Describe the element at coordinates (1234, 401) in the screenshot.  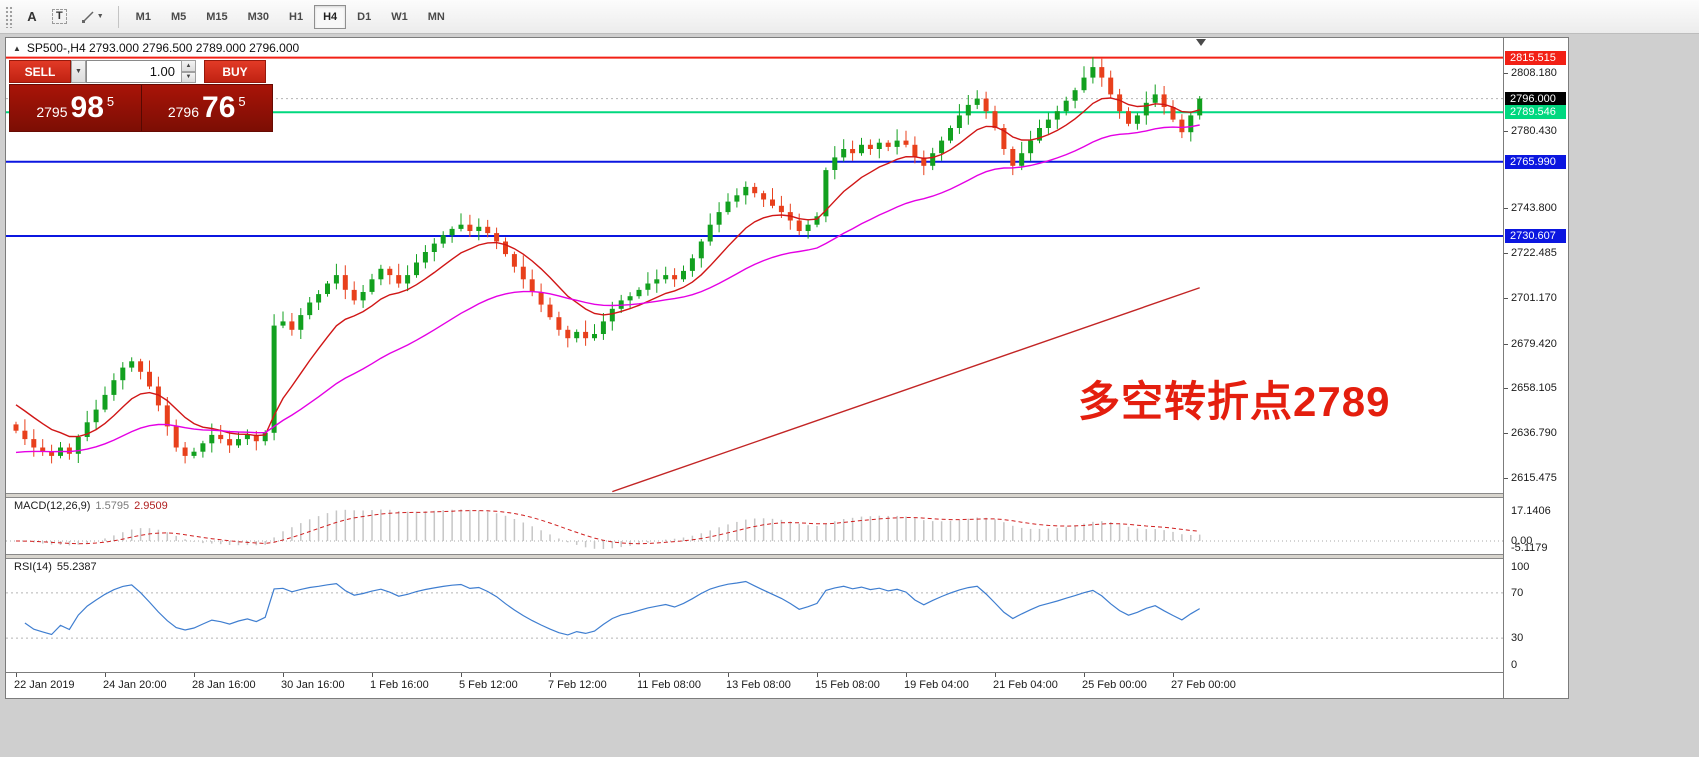
I see `chart-annotation-text: 多空转折点2789` at that location.